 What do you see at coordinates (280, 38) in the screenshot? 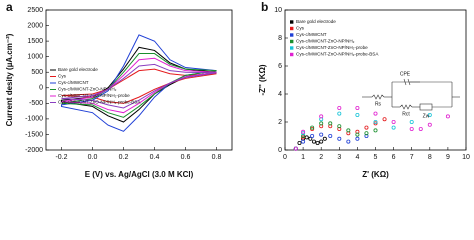
I see `y-tick-label: 8` at bounding box center [280, 38].